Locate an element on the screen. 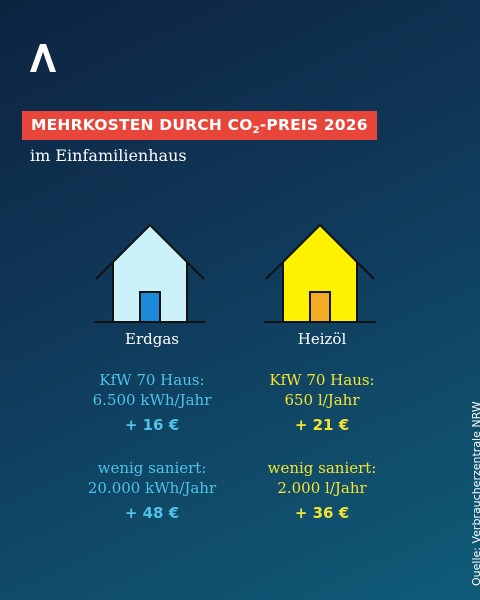 This screenshot has height=600, width=480. logo-icon is located at coordinates (43, 58).